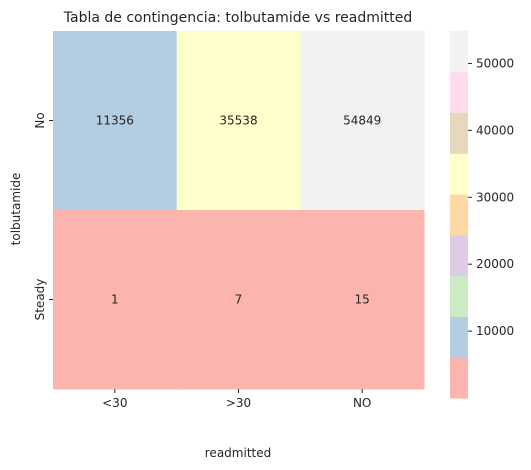 The image size is (531, 470). Describe the element at coordinates (238, 403) in the screenshot. I see `x-tick-label: >30` at that location.